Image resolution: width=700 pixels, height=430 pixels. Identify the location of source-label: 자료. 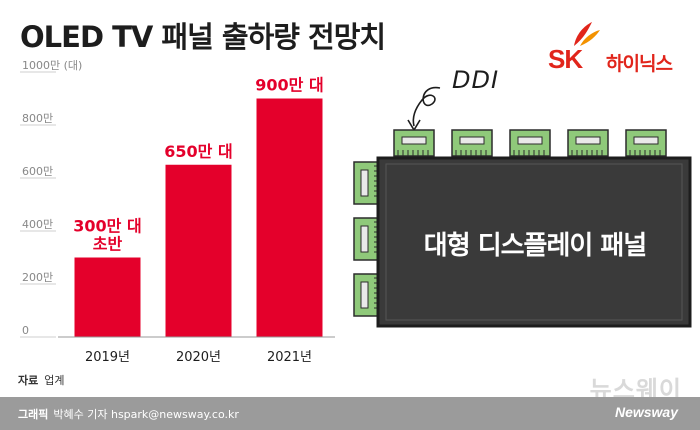
(28, 380).